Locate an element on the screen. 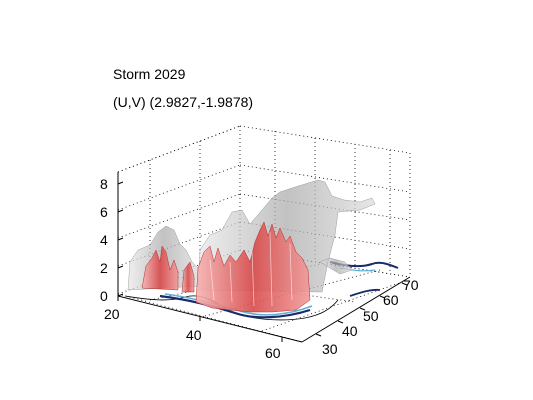 Image resolution: width=533 pixels, height=400 pixels. z-tick-label: 6 is located at coordinates (104, 212).